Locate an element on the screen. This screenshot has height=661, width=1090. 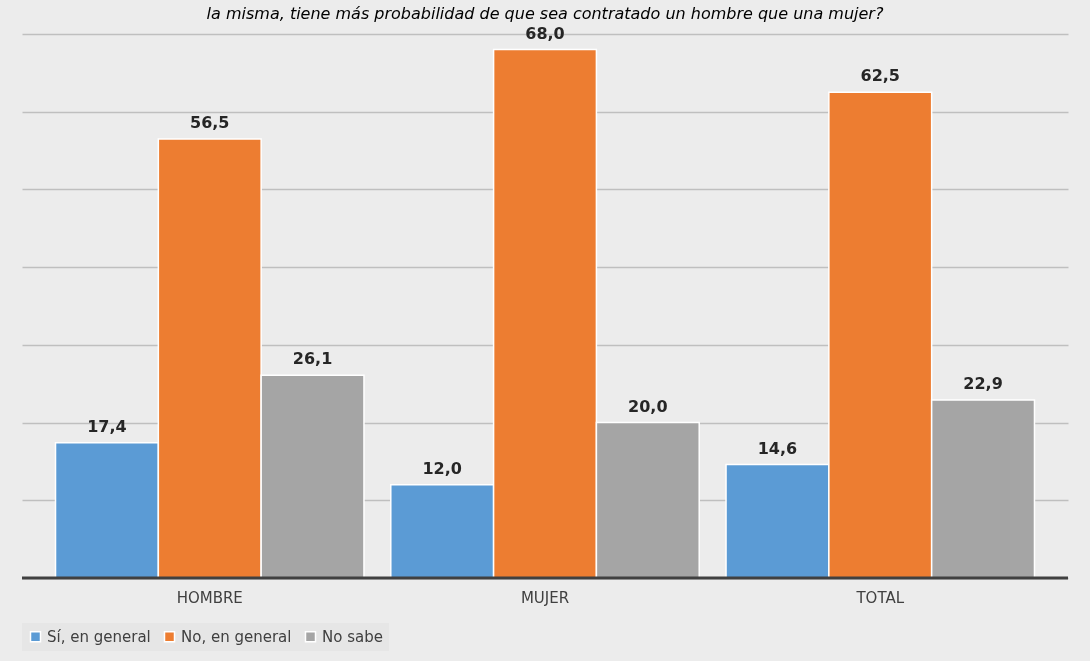
data-label: 20,0 is located at coordinates (648, 406).